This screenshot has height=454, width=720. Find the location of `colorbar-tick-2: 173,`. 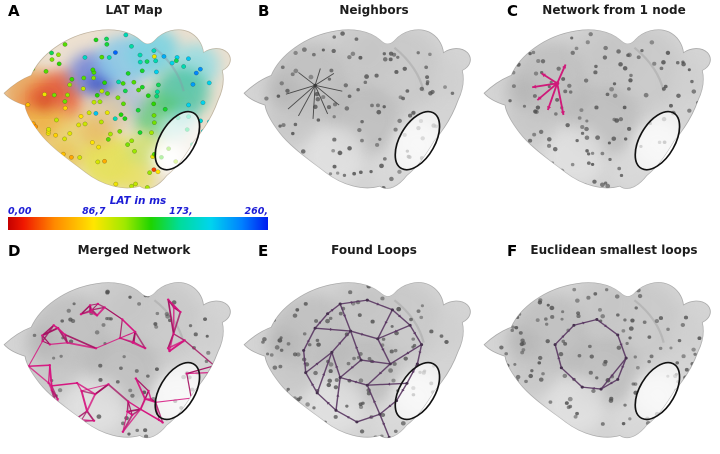

colorbar-tick-2: 173, is located at coordinates (181, 211).